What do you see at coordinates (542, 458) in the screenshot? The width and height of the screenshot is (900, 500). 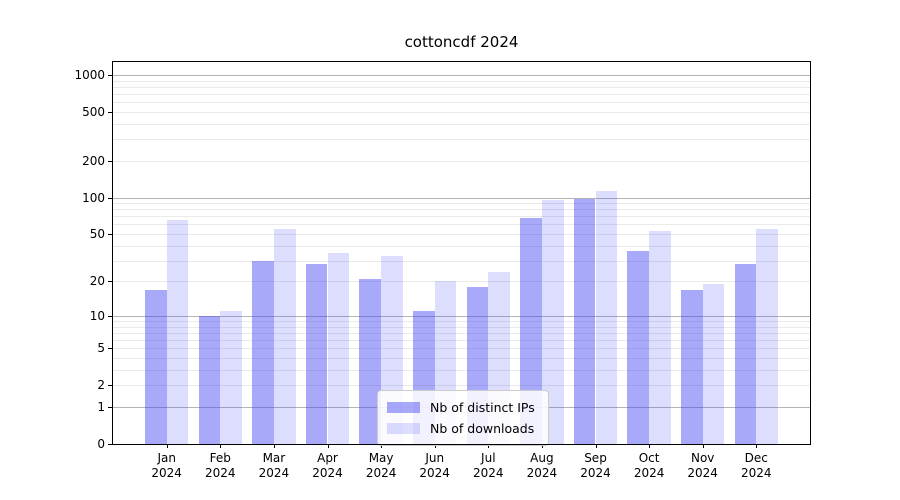 I see `x-label-month: Aug` at bounding box center [542, 458].